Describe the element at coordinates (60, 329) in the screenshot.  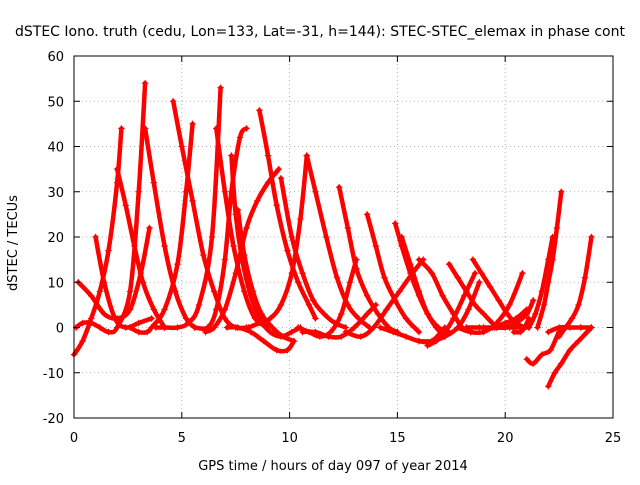
I see `y-tick-label: 0` at that location.